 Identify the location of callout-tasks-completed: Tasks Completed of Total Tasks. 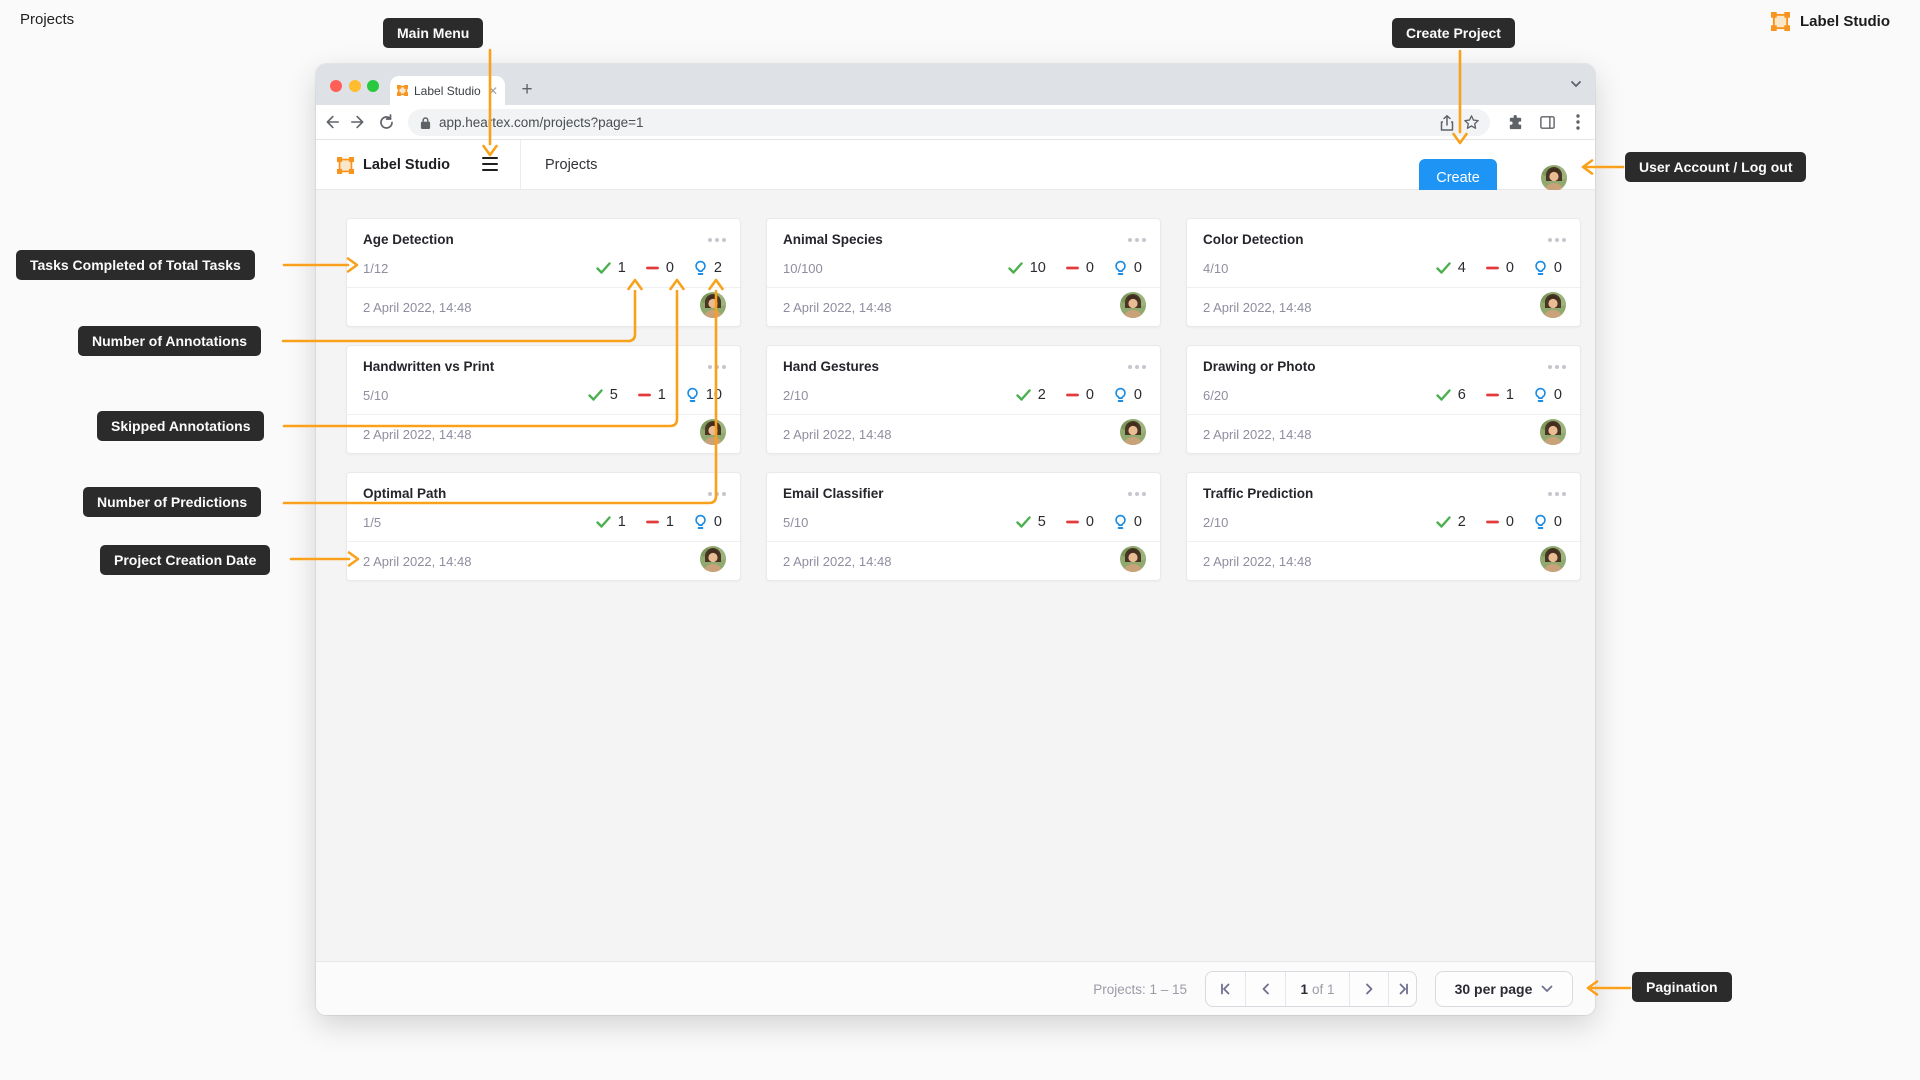
(135, 265).